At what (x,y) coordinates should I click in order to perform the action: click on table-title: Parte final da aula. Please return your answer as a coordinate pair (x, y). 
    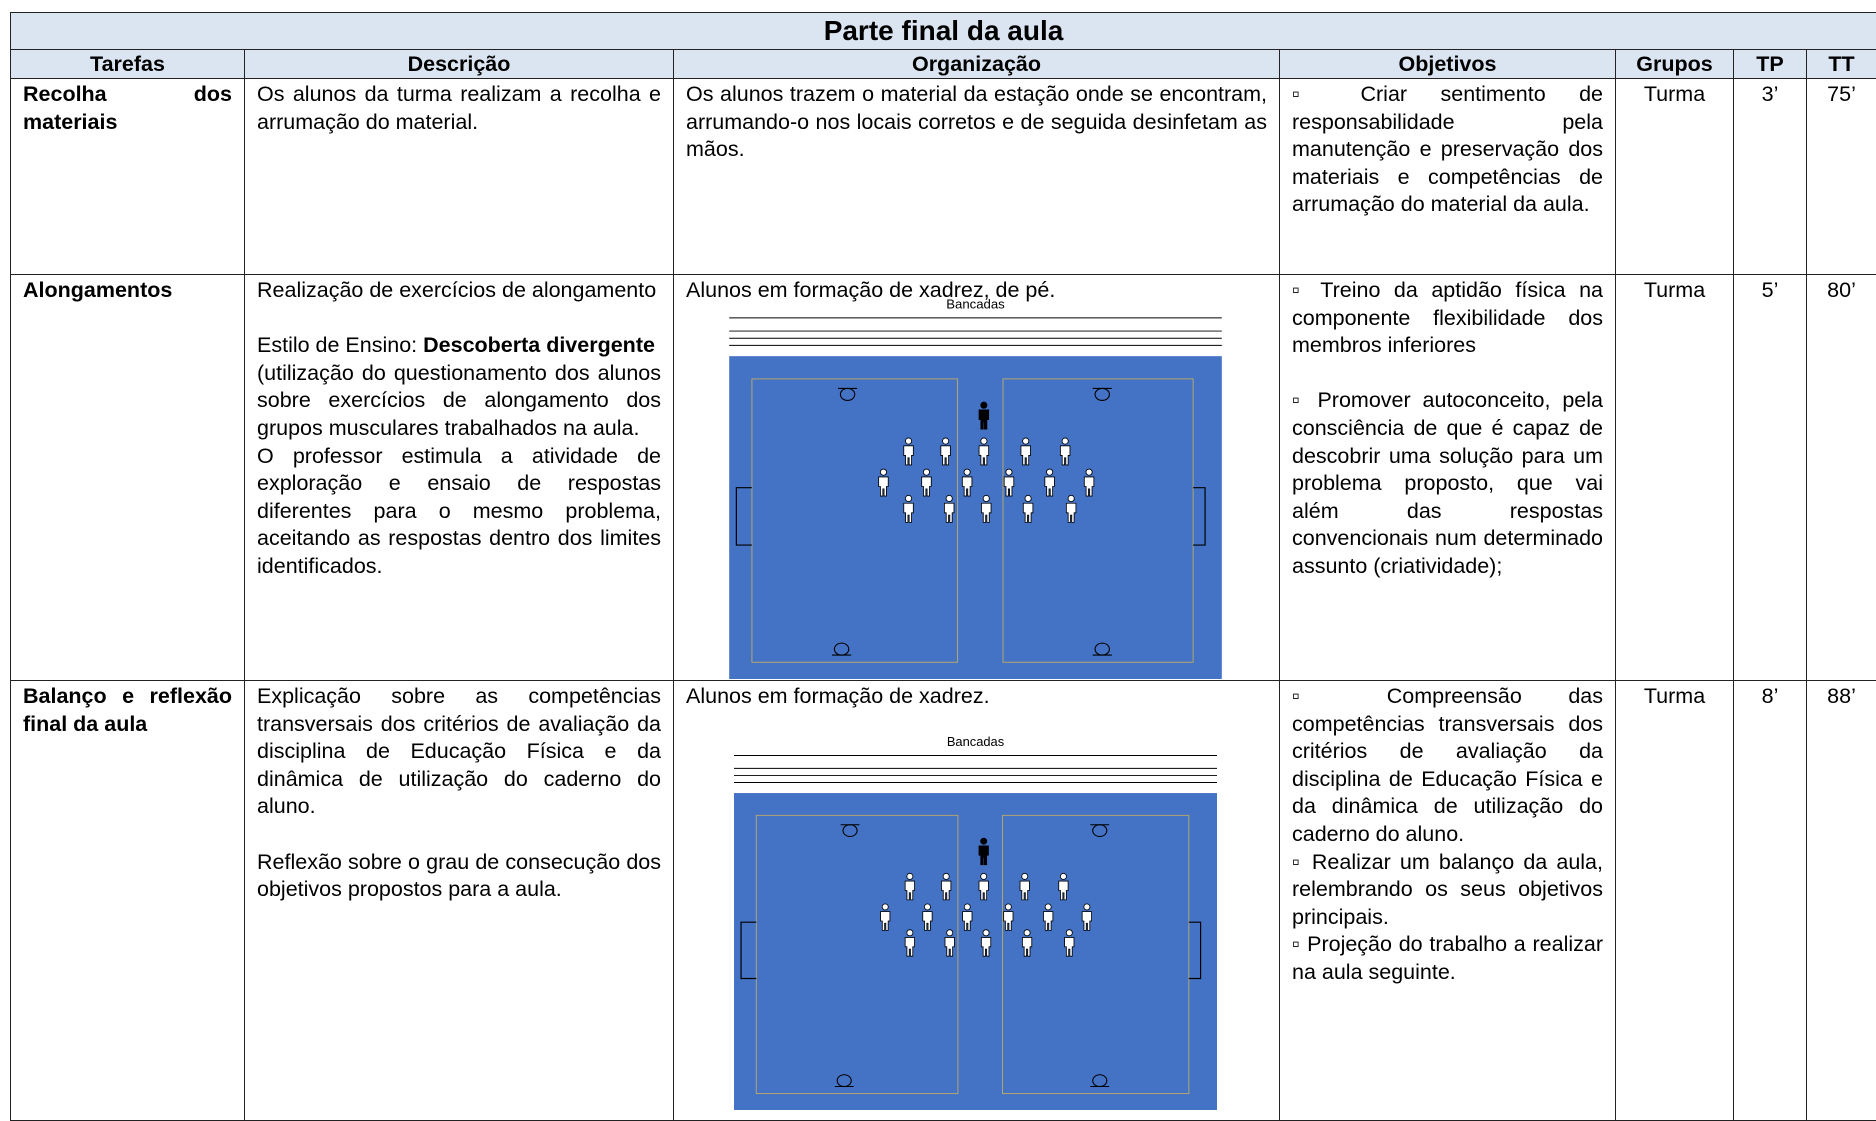
    Looking at the image, I should click on (943, 31).